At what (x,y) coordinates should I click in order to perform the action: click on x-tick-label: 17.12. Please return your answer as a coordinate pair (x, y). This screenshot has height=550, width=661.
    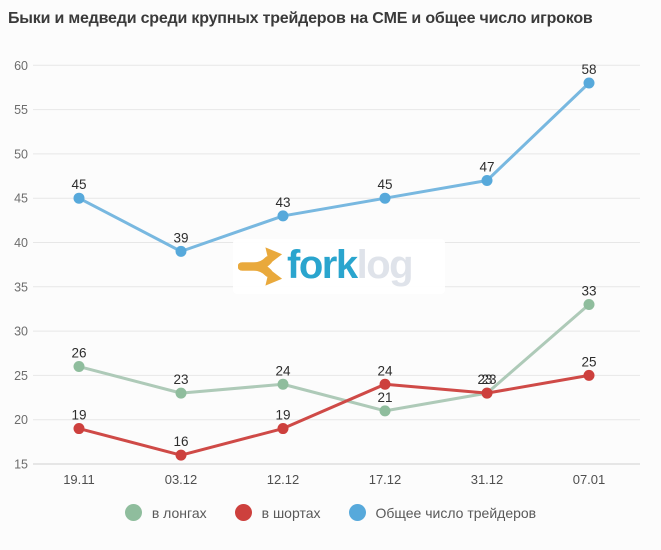
    Looking at the image, I should click on (385, 479).